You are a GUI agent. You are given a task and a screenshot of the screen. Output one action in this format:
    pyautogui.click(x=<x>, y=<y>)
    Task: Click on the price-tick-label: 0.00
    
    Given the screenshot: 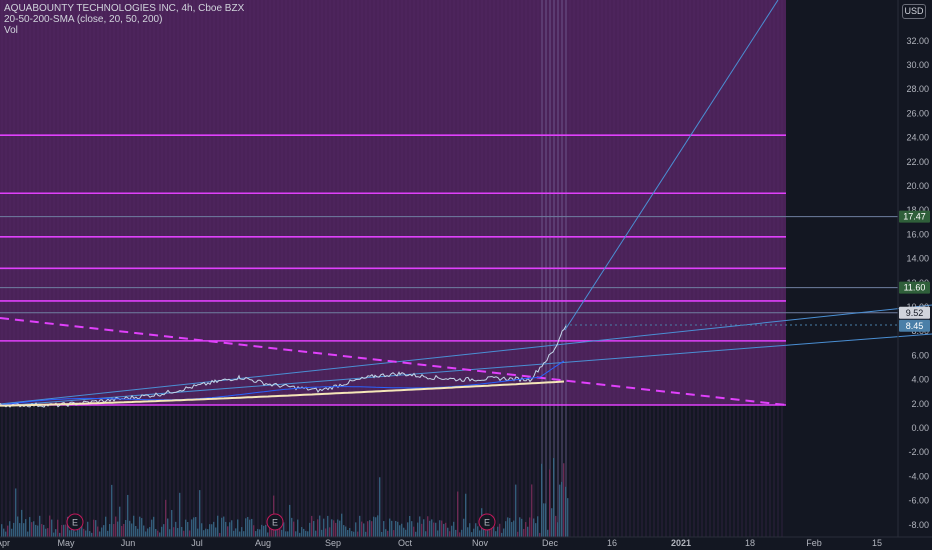 What is the action you would take?
    pyautogui.click(x=920, y=428)
    